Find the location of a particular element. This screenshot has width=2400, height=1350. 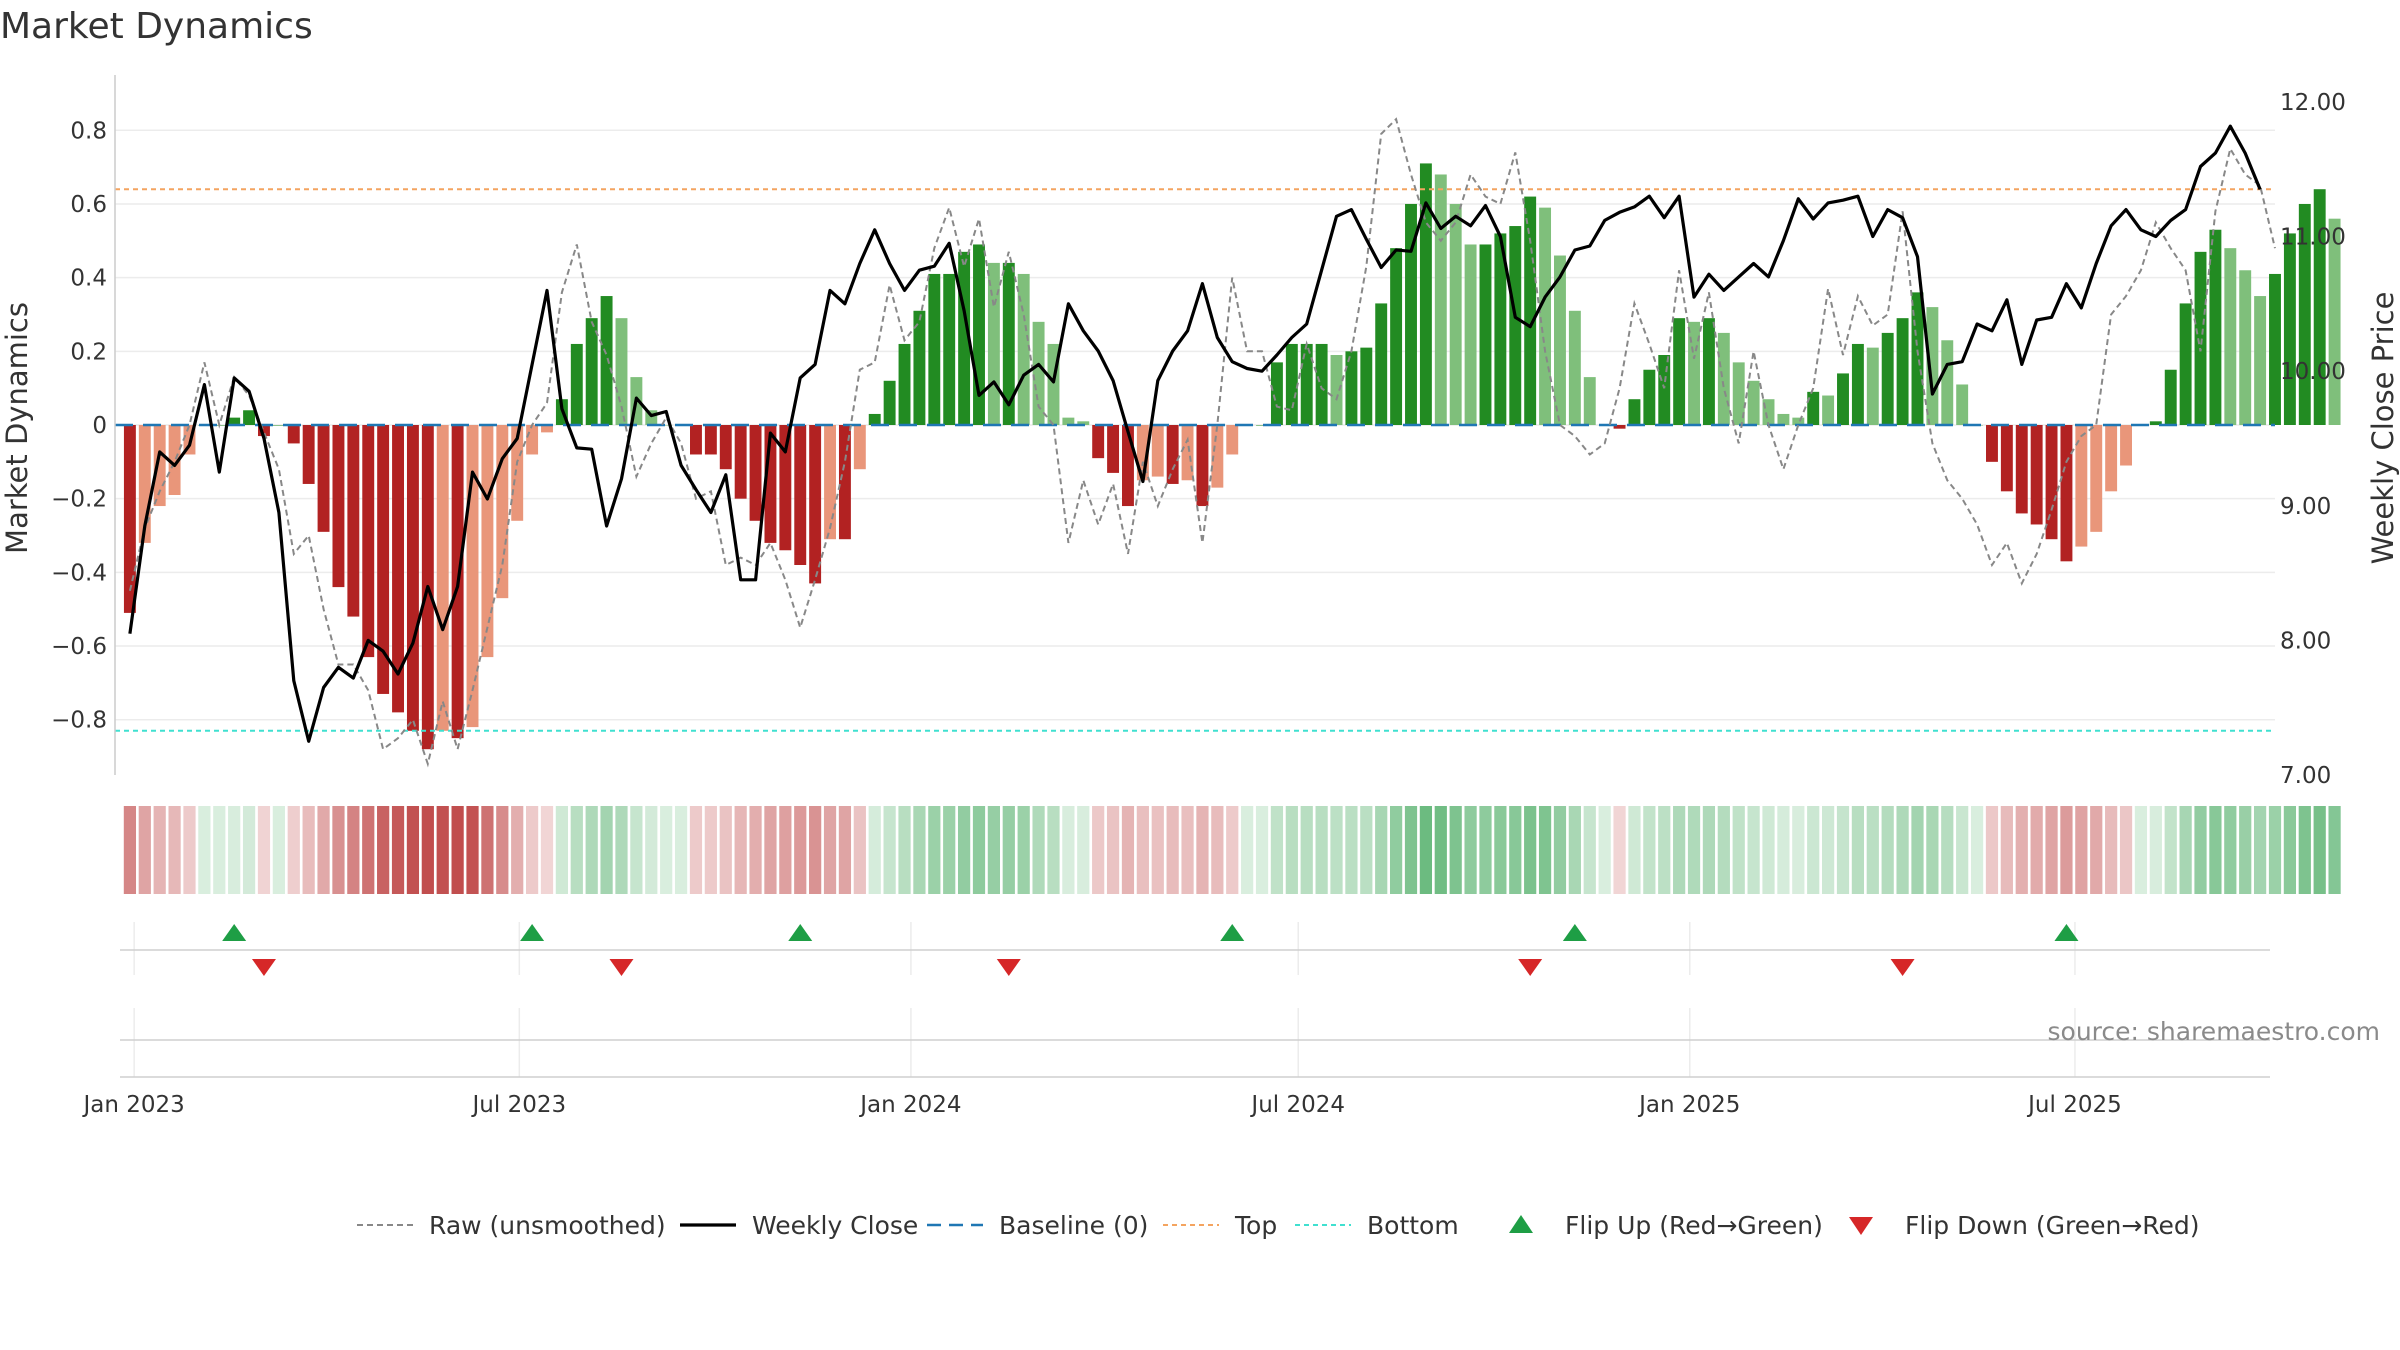

x-tick-label: Jan 2023 is located at coordinates (132, 1105).